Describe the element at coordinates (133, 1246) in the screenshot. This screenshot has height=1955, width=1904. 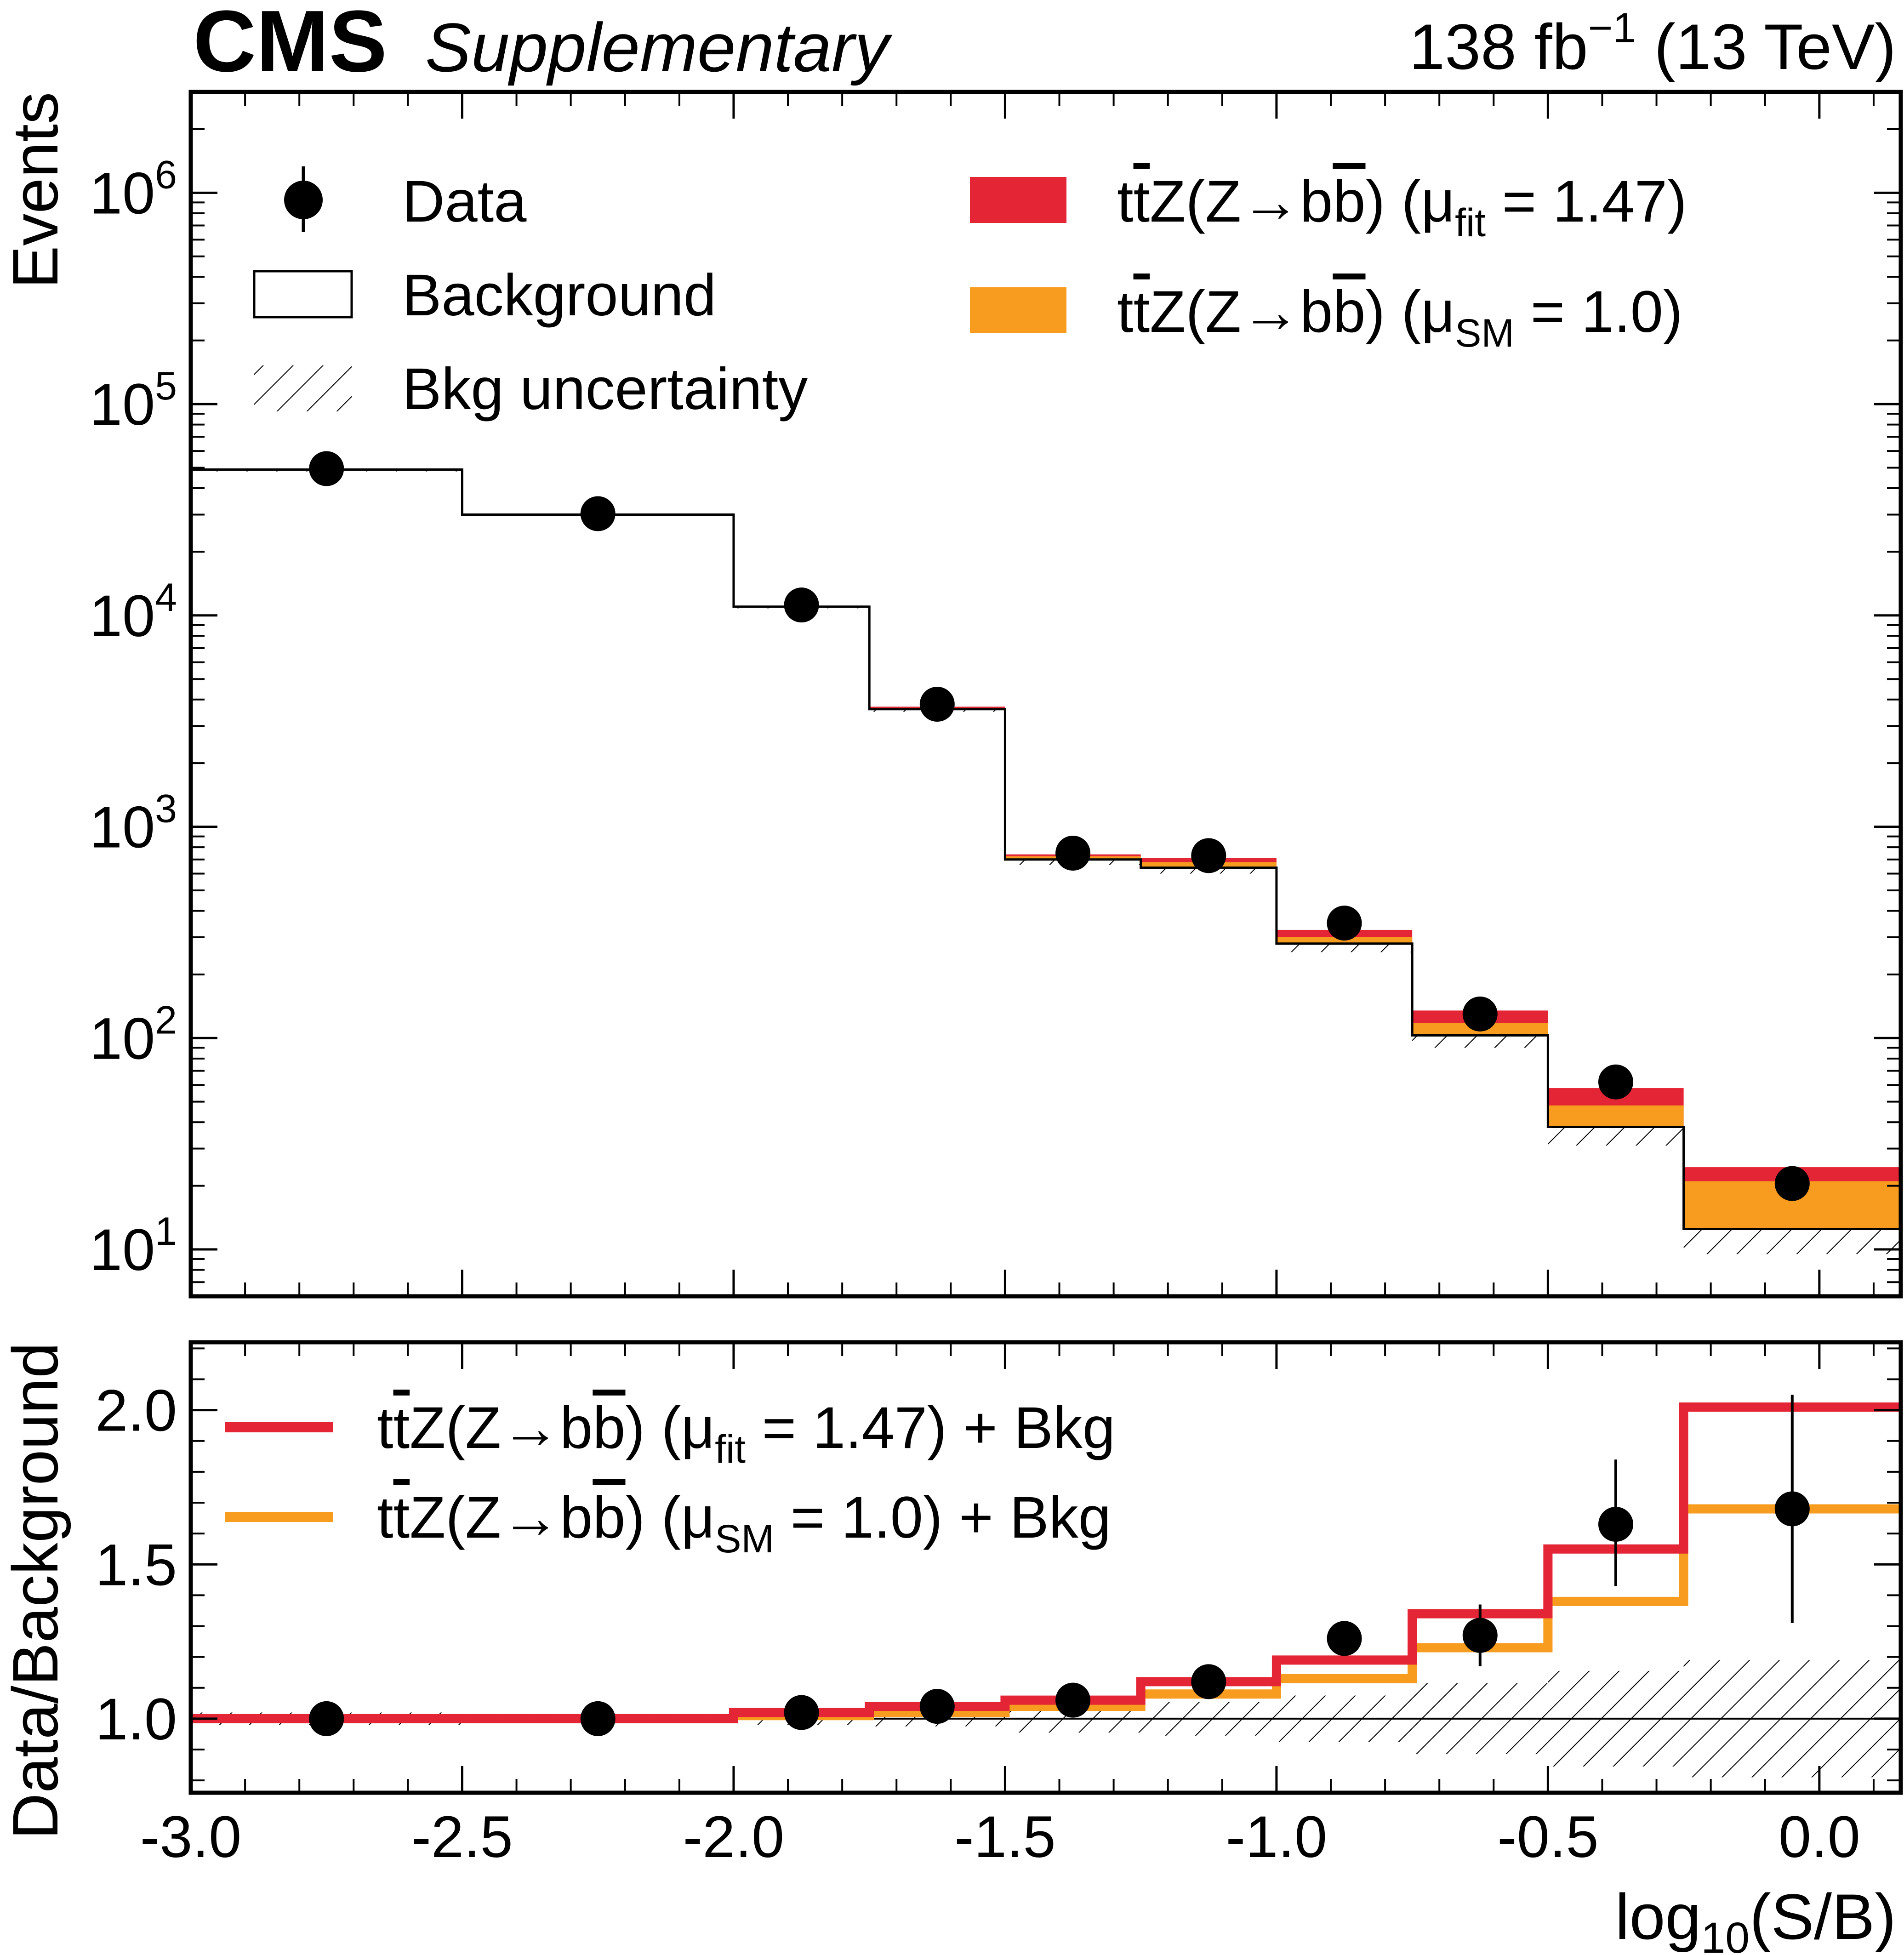
I see `y-tick-label: 10¹` at that location.